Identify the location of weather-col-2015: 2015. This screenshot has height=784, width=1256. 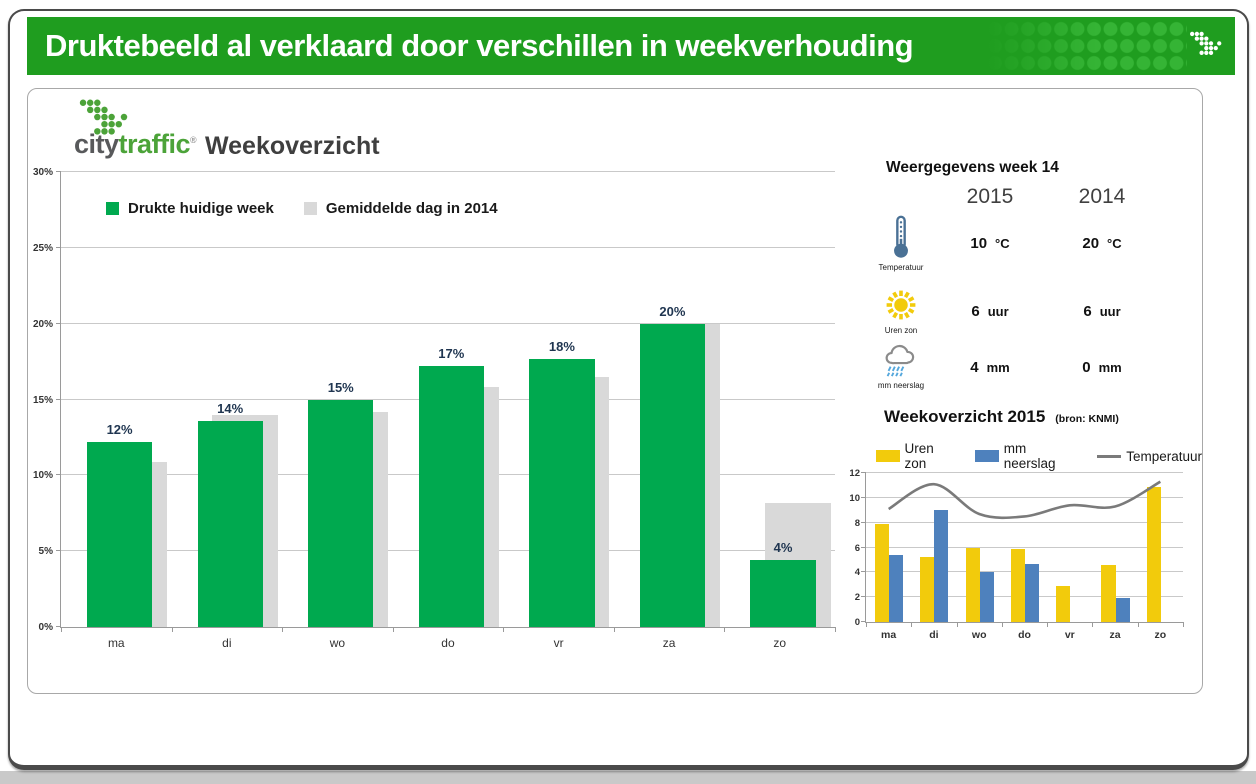
(990, 196).